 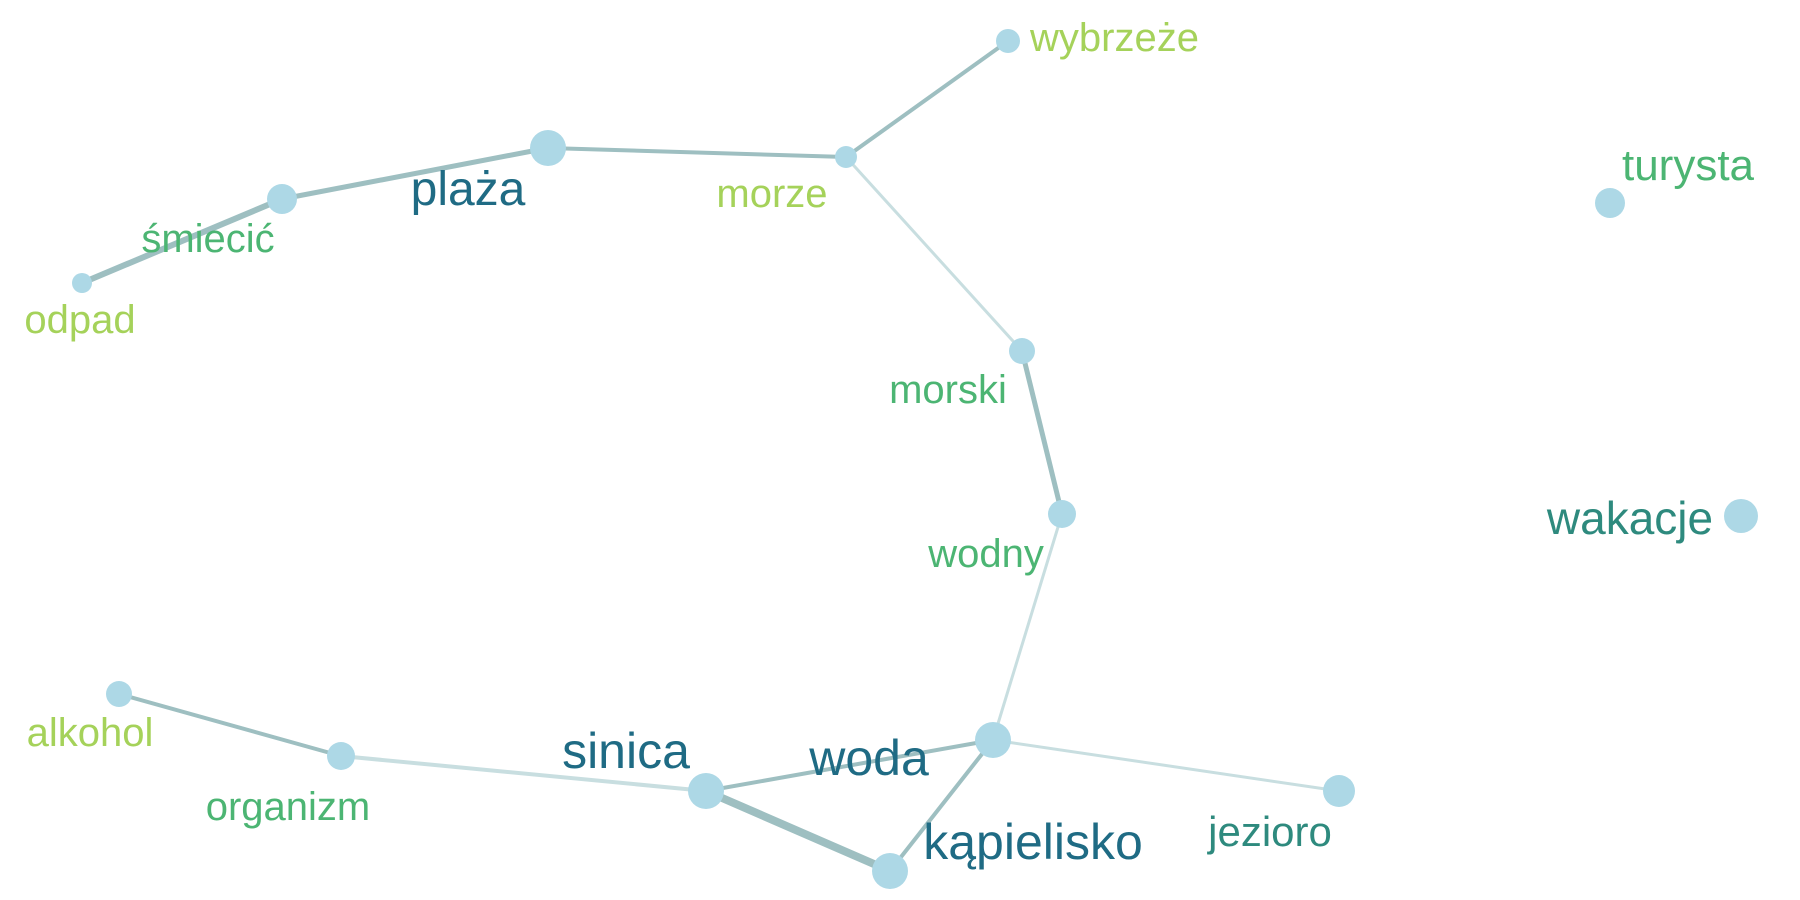 What do you see at coordinates (868, 758) in the screenshot?
I see `node-label-woda: woda` at bounding box center [868, 758].